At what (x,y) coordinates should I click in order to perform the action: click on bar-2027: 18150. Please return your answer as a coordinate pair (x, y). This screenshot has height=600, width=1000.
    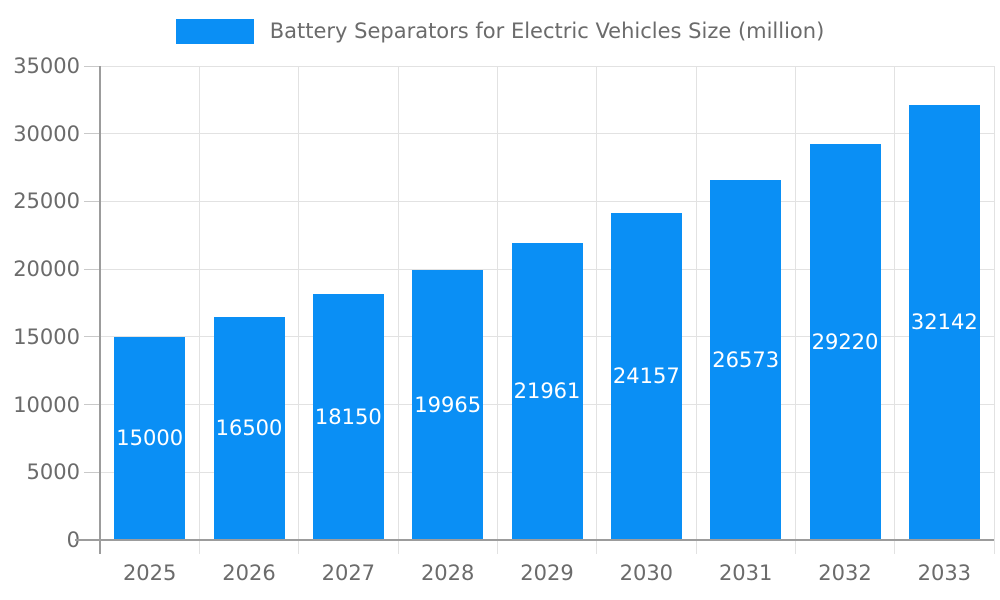
    Looking at the image, I should click on (348, 417).